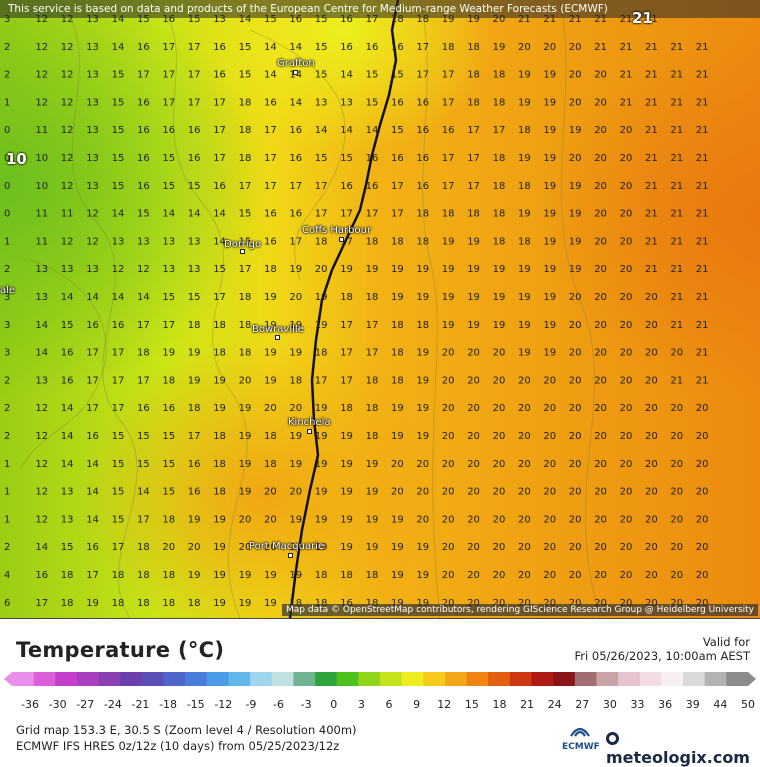  What do you see at coordinates (527, 704) in the screenshot?
I see `scale-tick-label: 21` at bounding box center [527, 704].